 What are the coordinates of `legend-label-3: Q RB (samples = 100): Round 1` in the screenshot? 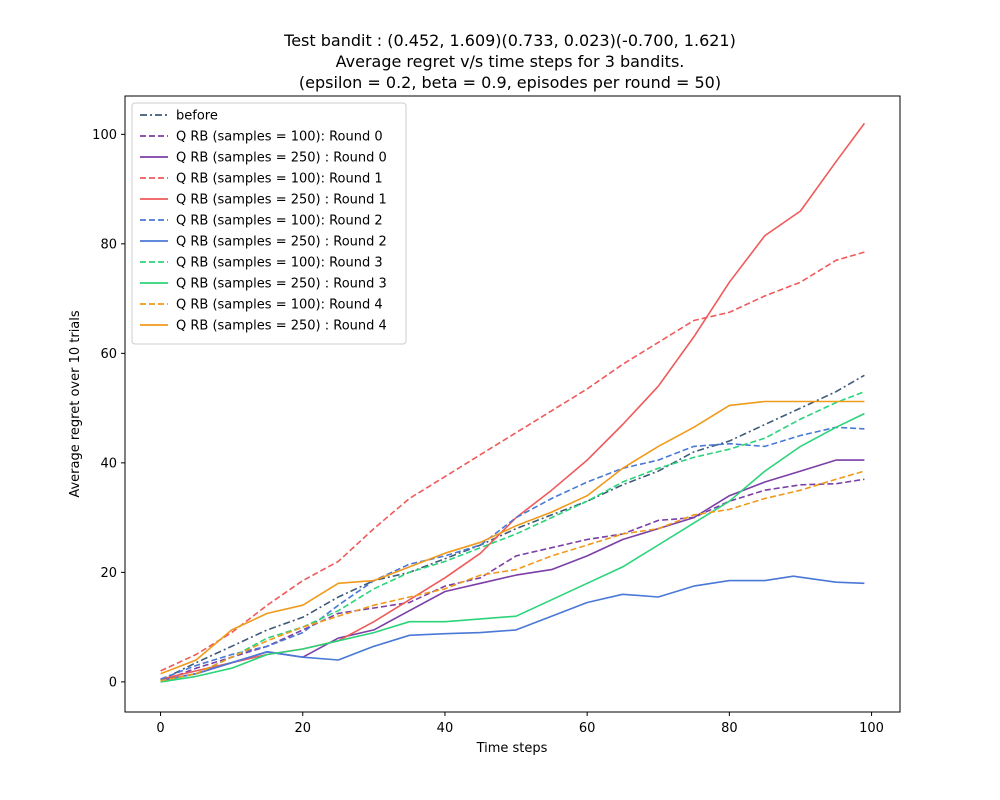 It's located at (279, 179).